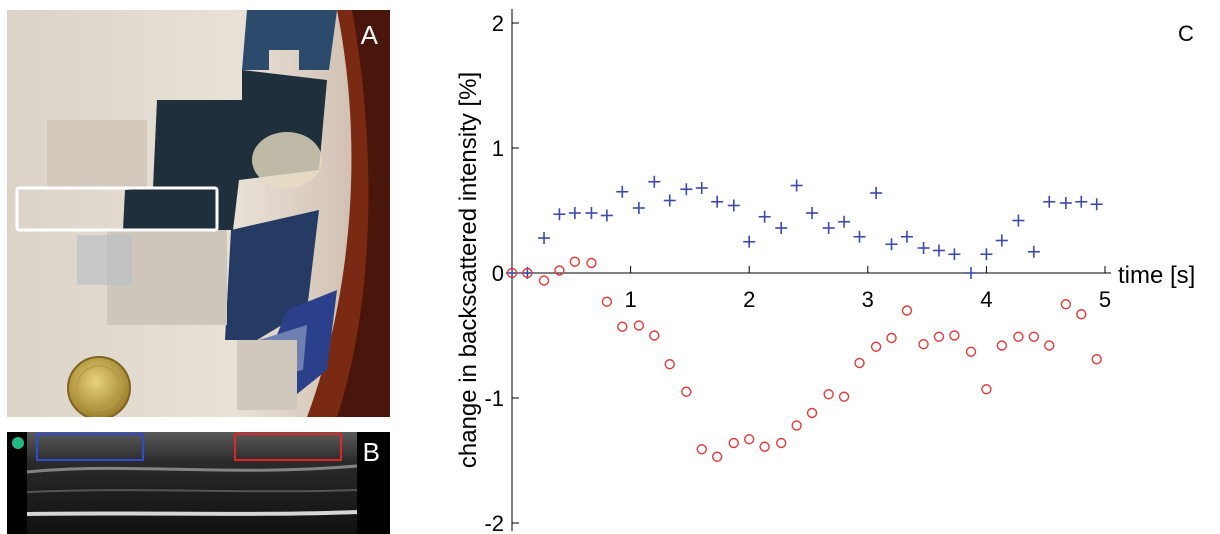 The image size is (1220, 534). Describe the element at coordinates (498, 273) in the screenshot. I see `y-tick-label: 0` at that location.